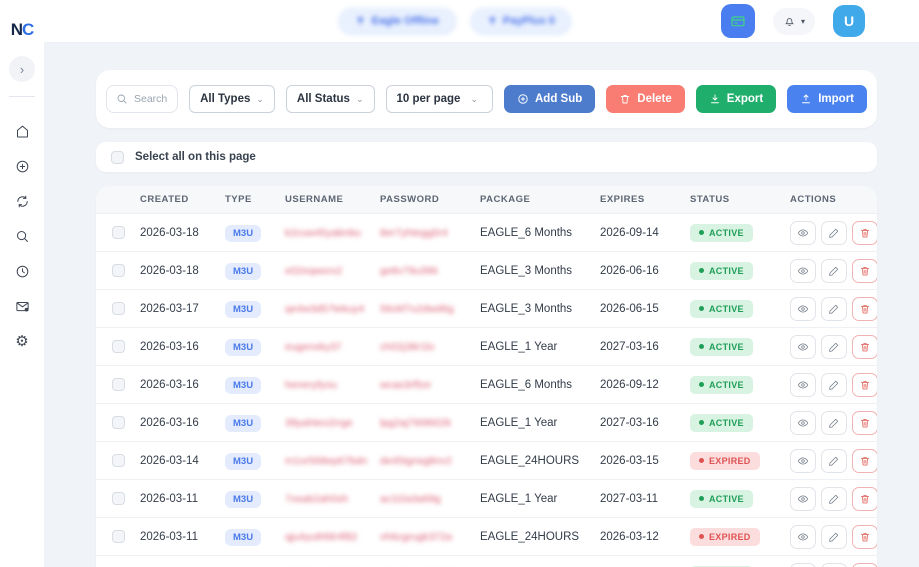  Describe the element at coordinates (505, 199) in the screenshot. I see `column-header-package: PACKAGE` at that location.